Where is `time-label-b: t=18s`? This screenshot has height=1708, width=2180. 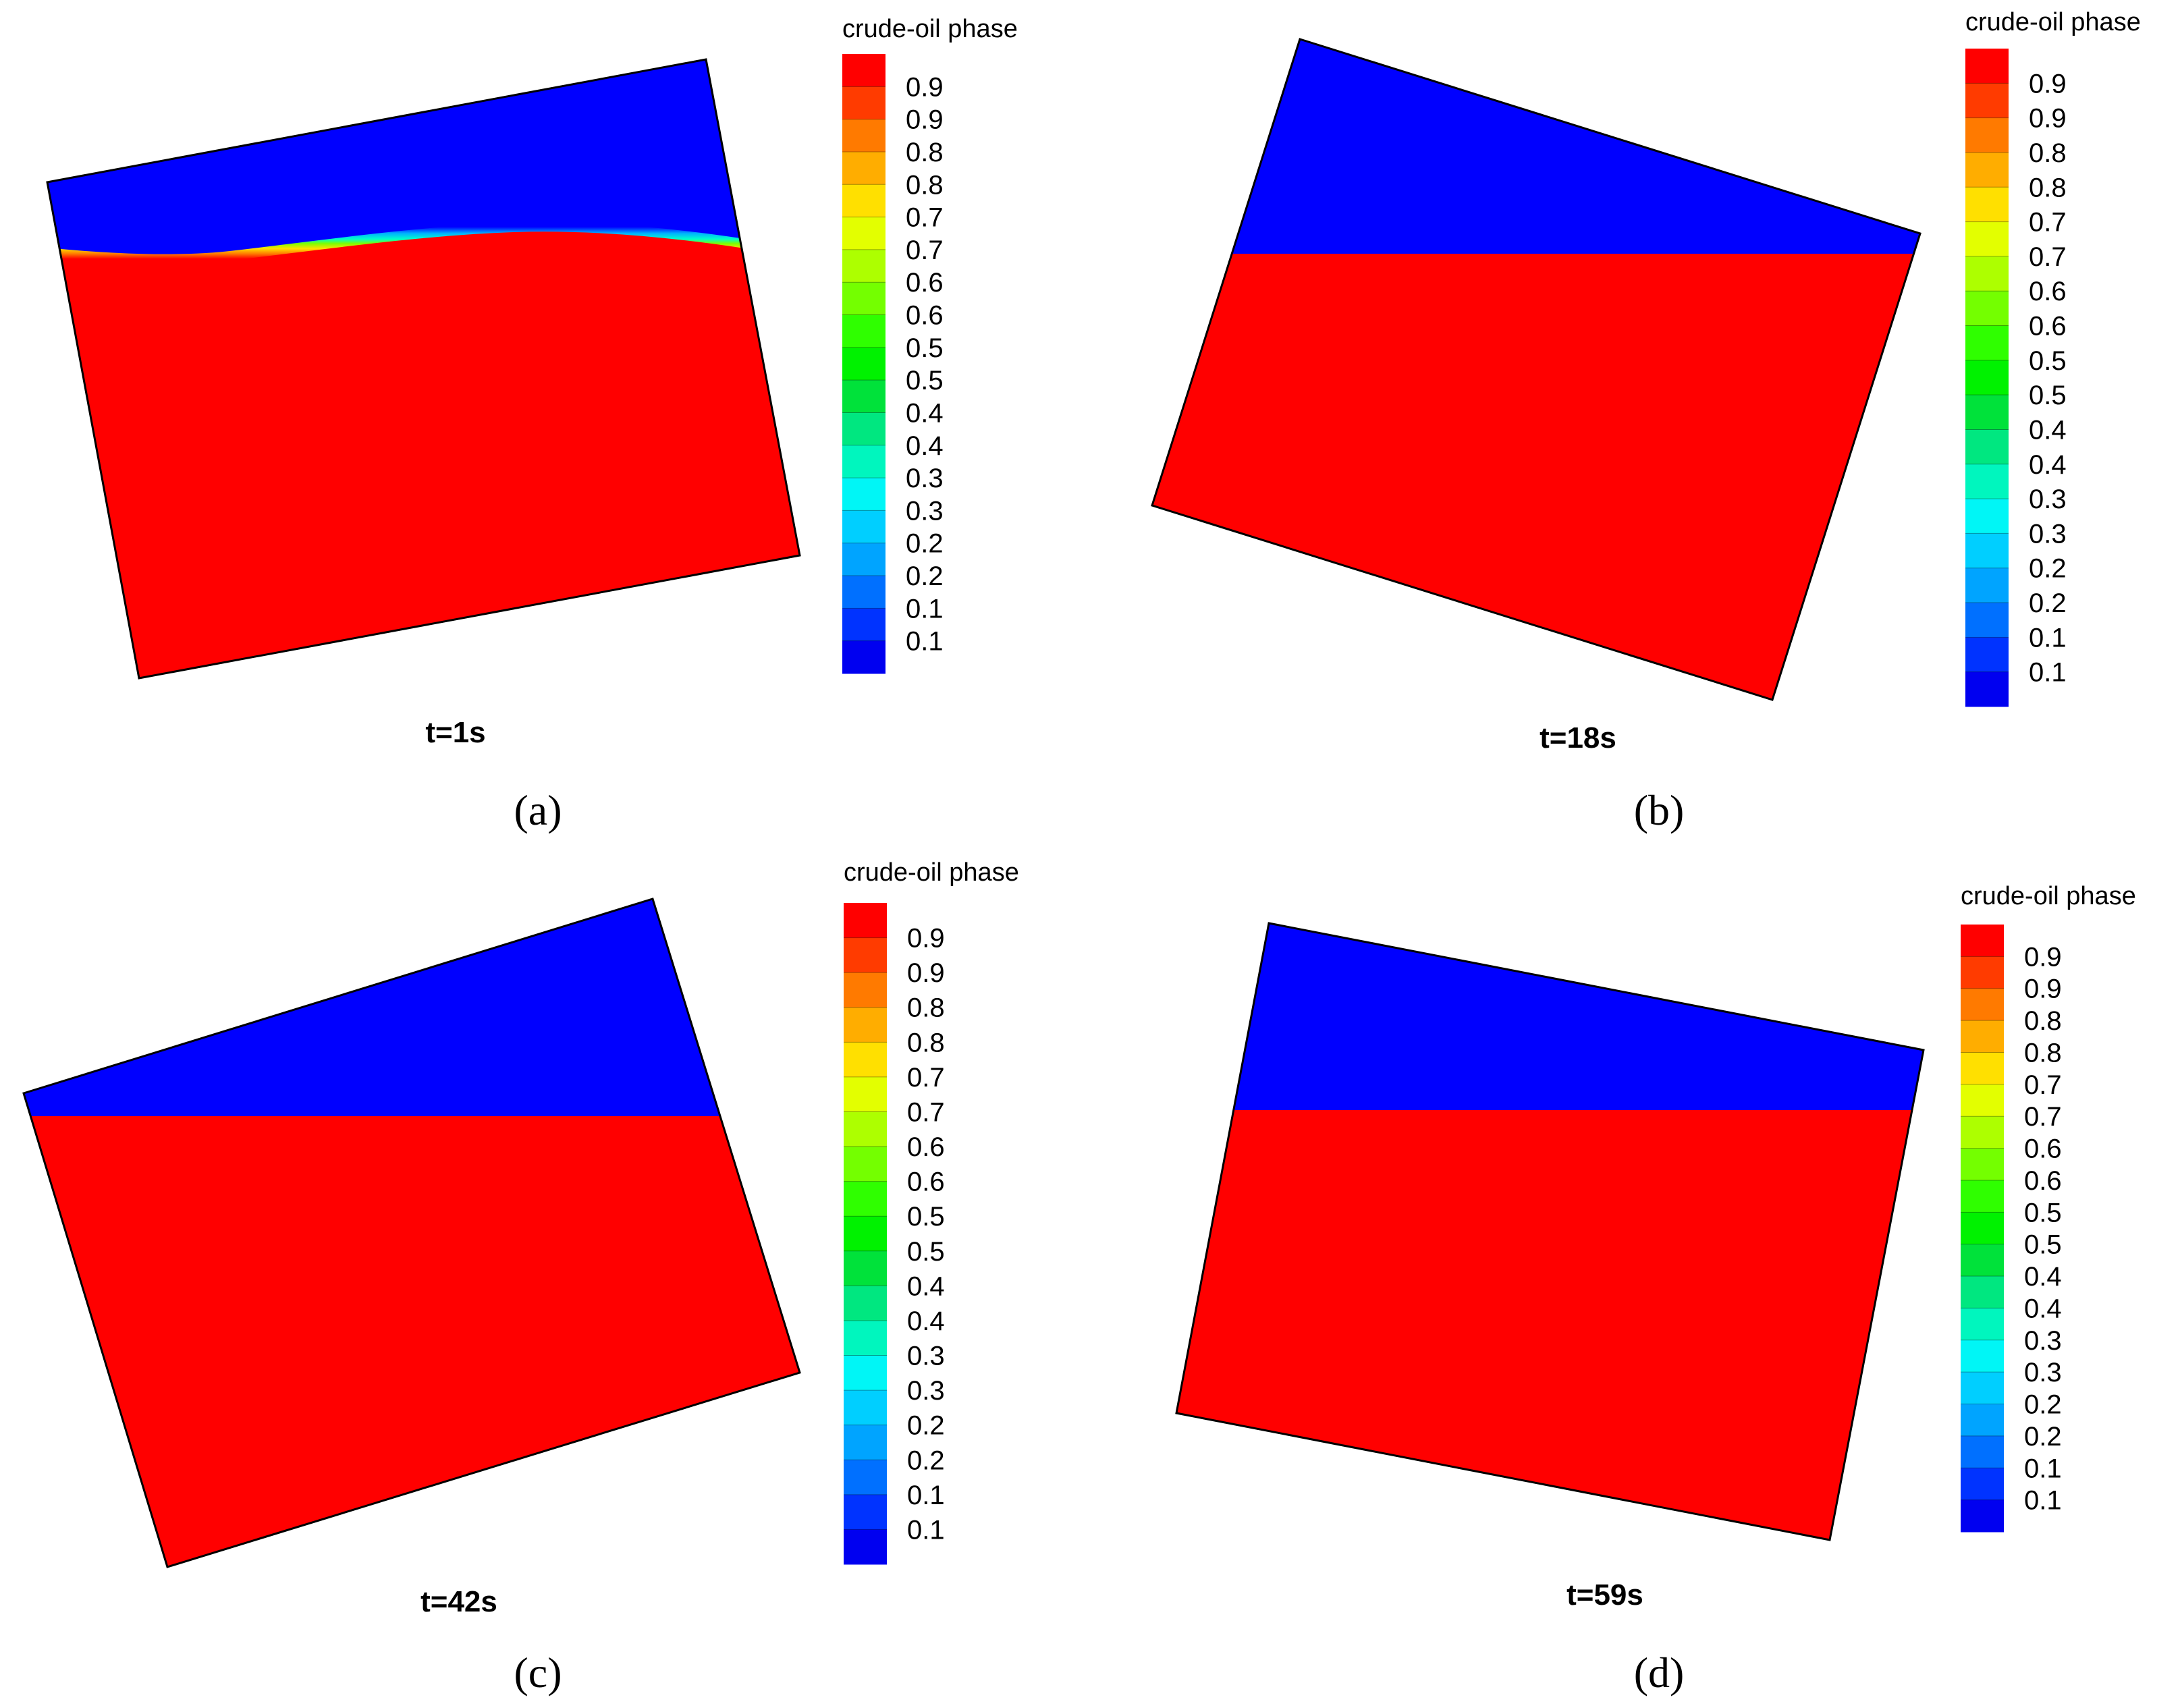 time-label-b: t=18s is located at coordinates (1578, 737).